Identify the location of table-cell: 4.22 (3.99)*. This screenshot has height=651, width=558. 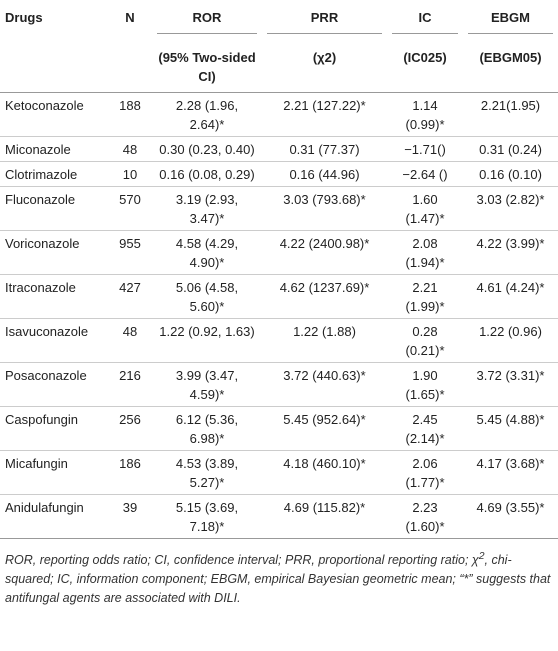
(510, 252).